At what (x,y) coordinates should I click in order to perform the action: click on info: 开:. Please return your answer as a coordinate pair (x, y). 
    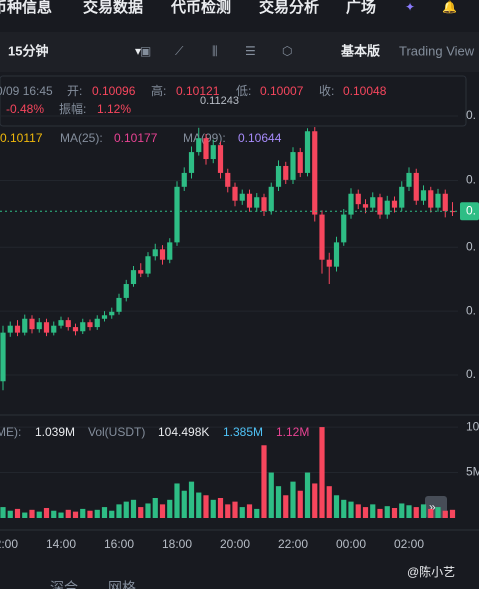
    Looking at the image, I should click on (74, 91).